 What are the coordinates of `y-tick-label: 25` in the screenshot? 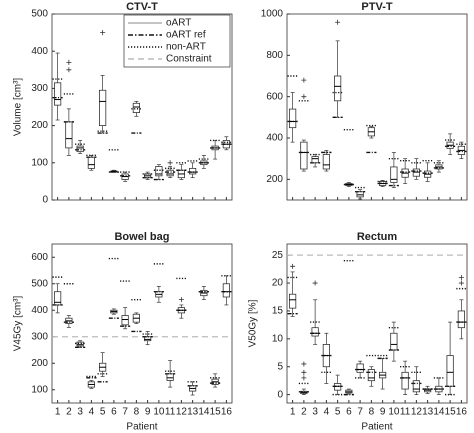 It's located at (278, 255).